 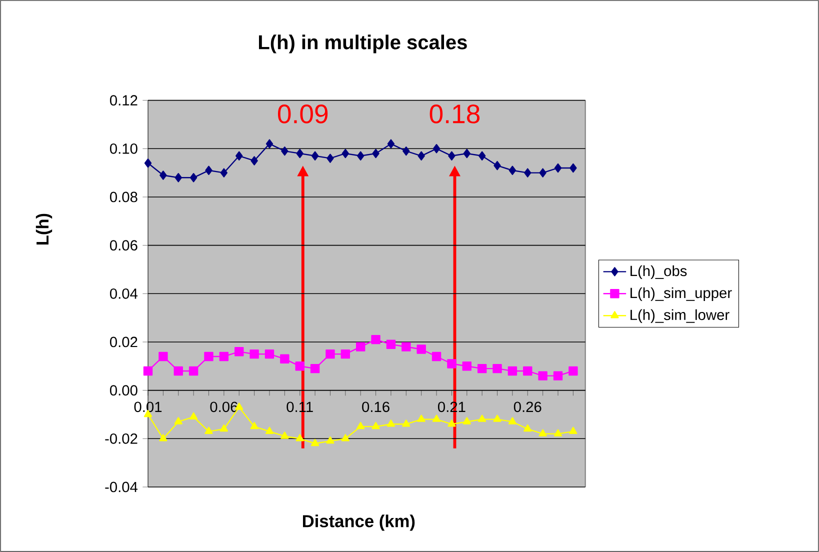 I want to click on y-axis-title: L(h), so click(x=44, y=229).